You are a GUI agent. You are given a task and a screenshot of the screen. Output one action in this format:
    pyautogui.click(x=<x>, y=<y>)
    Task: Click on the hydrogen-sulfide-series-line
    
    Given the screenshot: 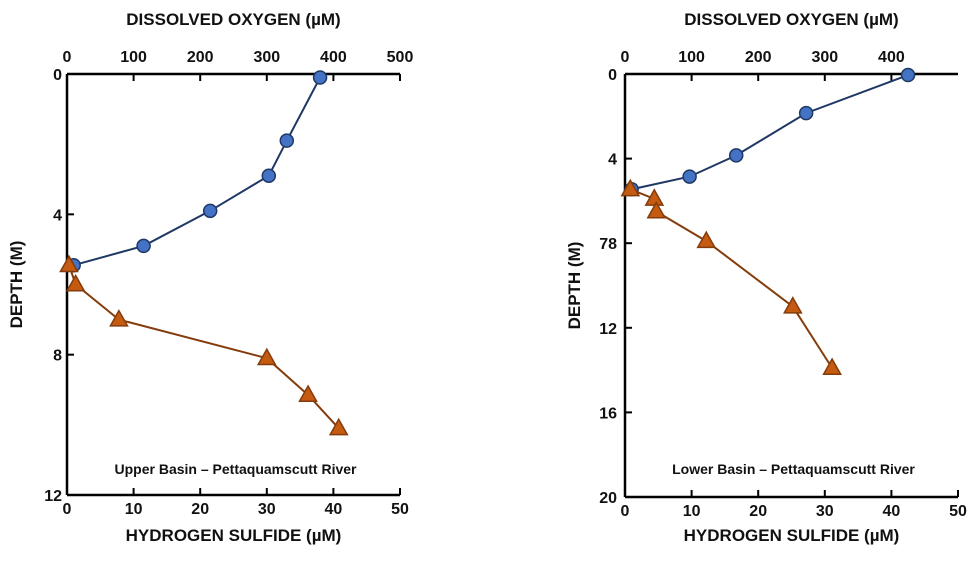 What is the action you would take?
    pyautogui.click(x=204, y=346)
    